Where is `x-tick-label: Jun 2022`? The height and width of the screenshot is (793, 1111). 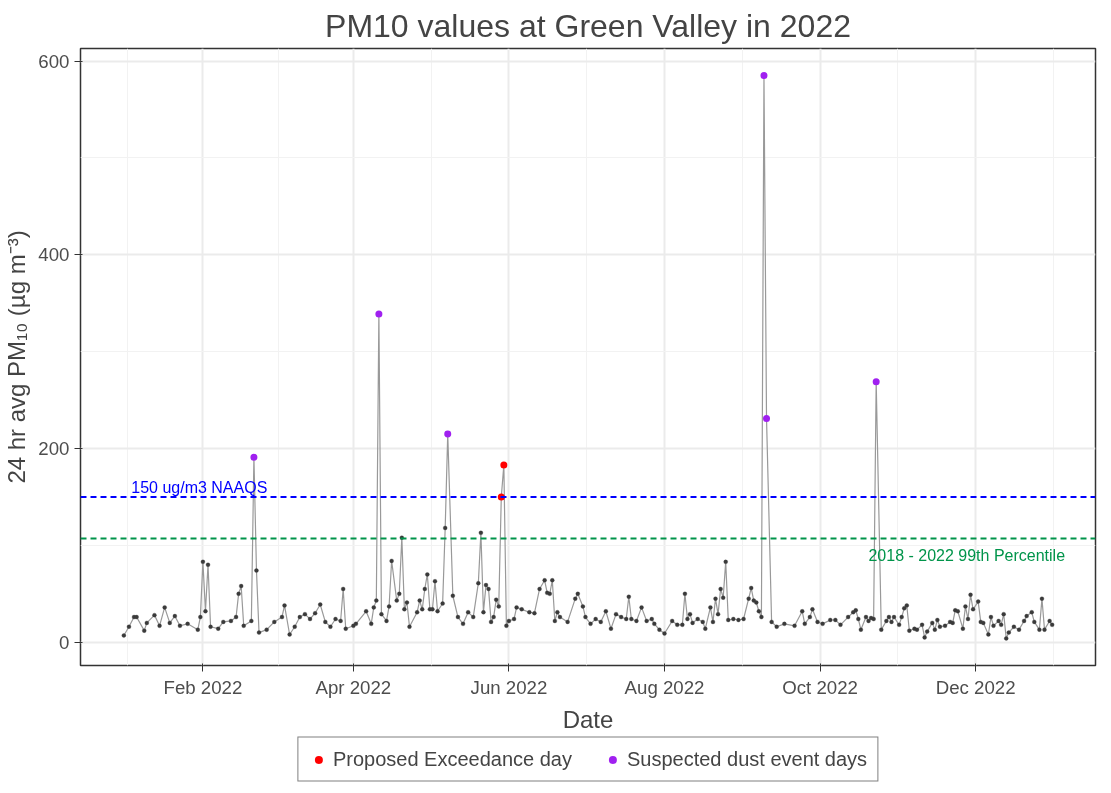 x-tick-label: Jun 2022 is located at coordinates (509, 687).